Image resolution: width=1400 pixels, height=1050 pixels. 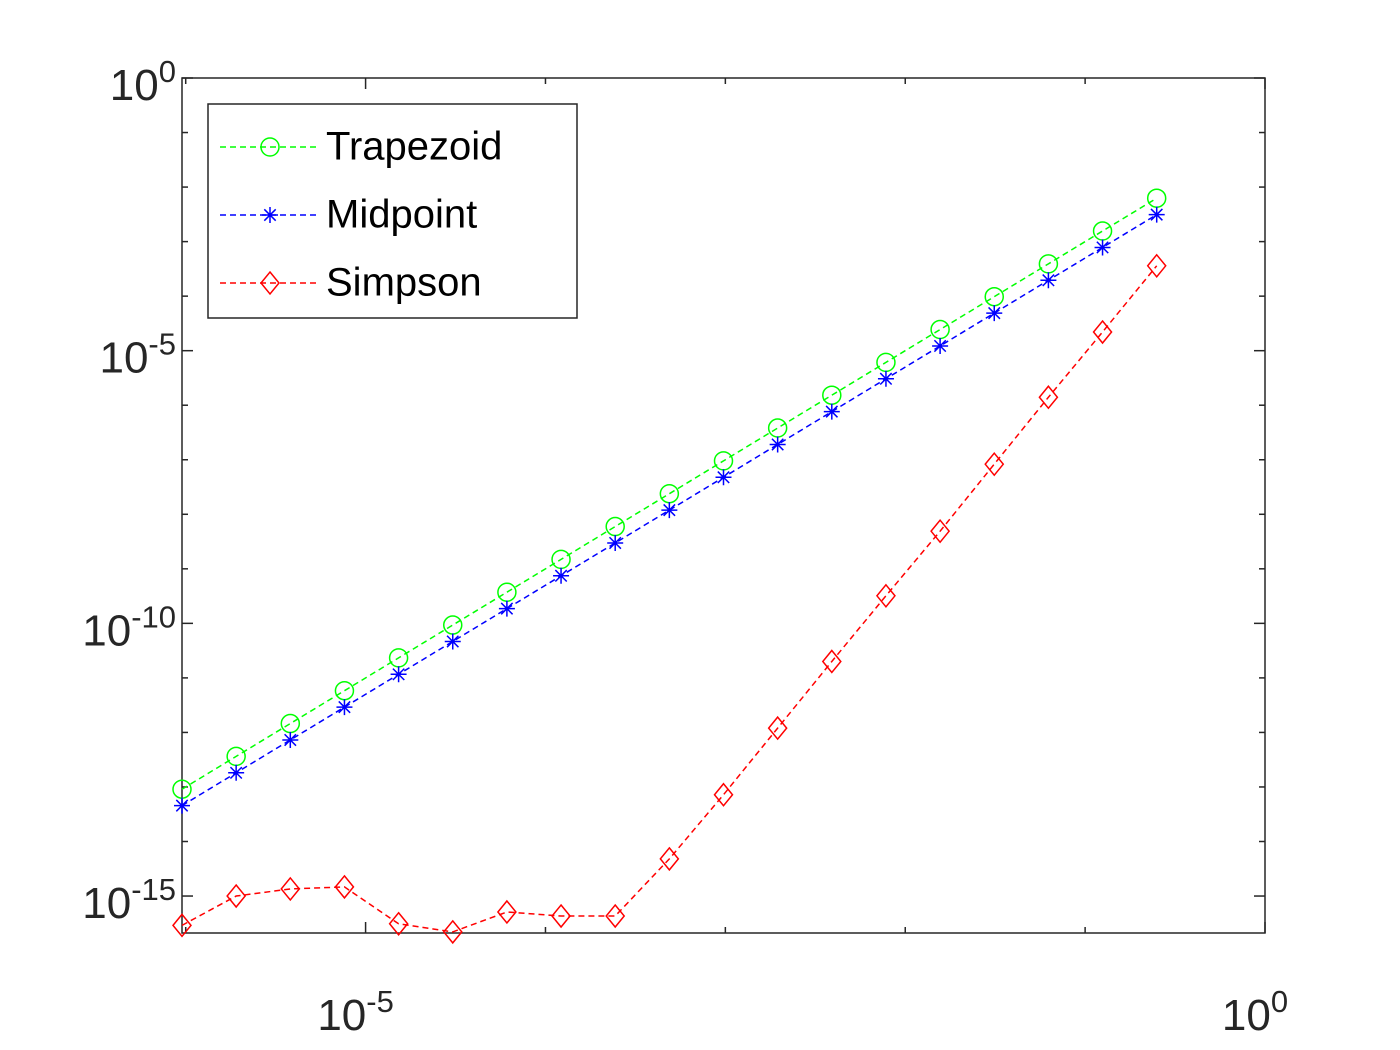 What do you see at coordinates (414, 147) in the screenshot?
I see `legend-label: Trapezoid` at bounding box center [414, 147].